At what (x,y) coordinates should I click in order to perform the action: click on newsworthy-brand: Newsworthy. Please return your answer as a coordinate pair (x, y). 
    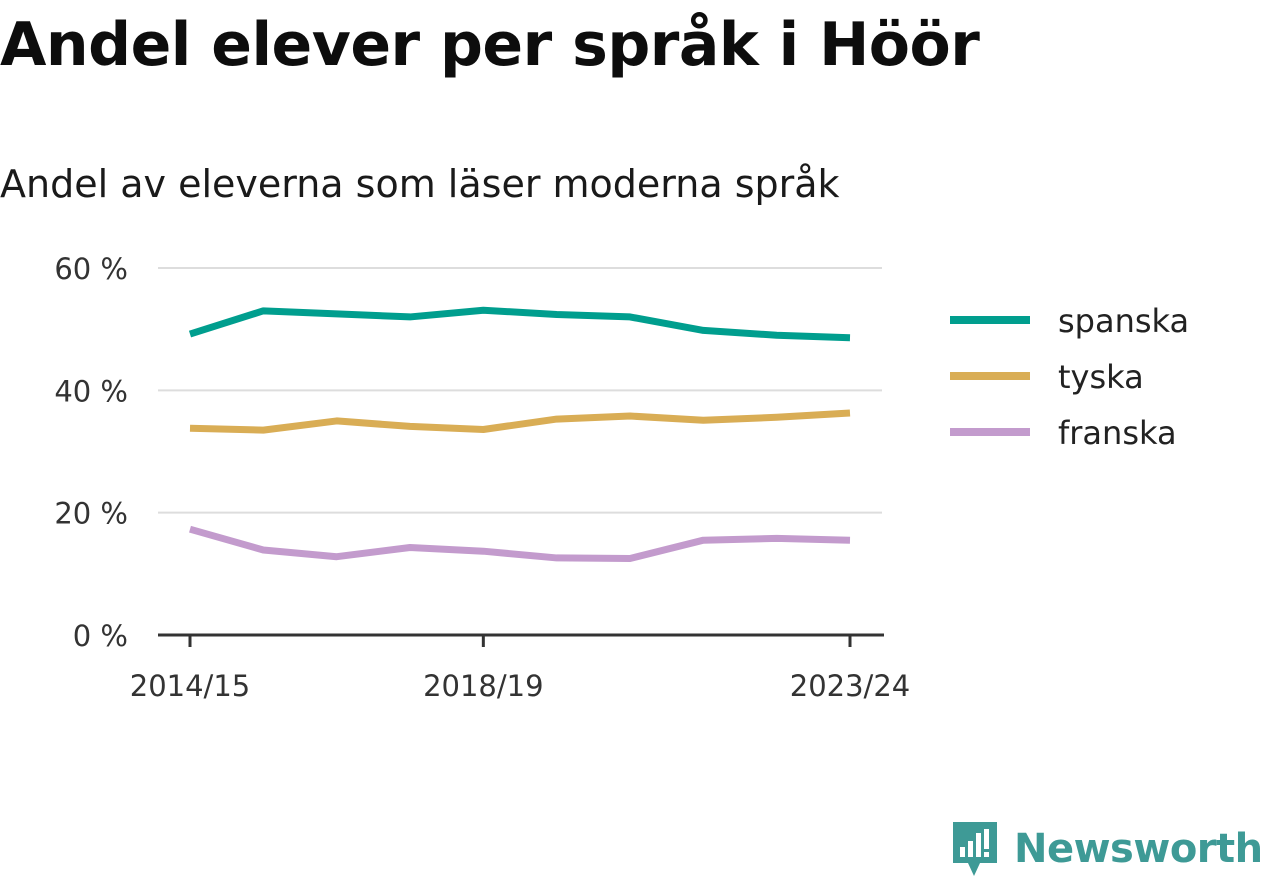
    Looking at the image, I should click on (1106, 849).